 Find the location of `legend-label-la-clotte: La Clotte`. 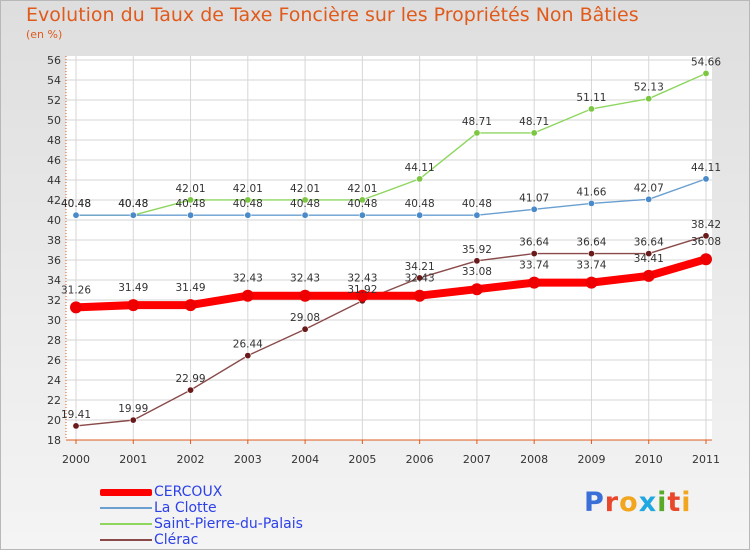

legend-label-la-clotte: La Clotte is located at coordinates (185, 508).